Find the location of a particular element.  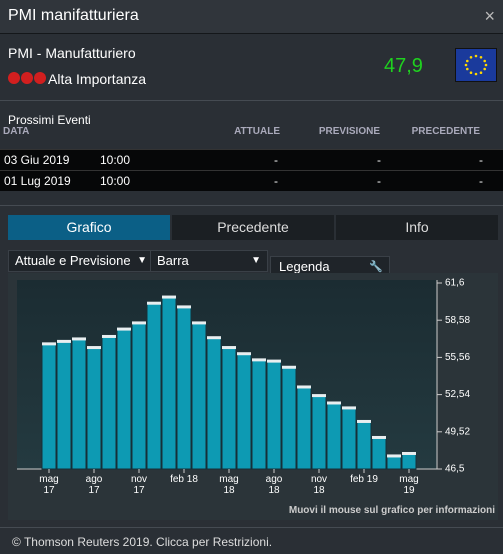

column-header: PREVISIONE is located at coordinates (349, 131).